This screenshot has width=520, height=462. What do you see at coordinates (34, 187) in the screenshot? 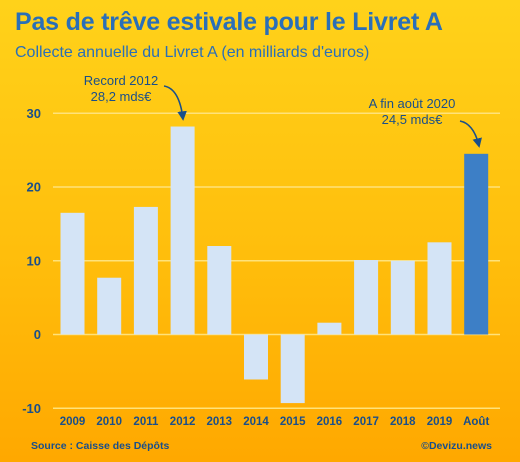
I see `y-tick-20: 20` at bounding box center [34, 187].